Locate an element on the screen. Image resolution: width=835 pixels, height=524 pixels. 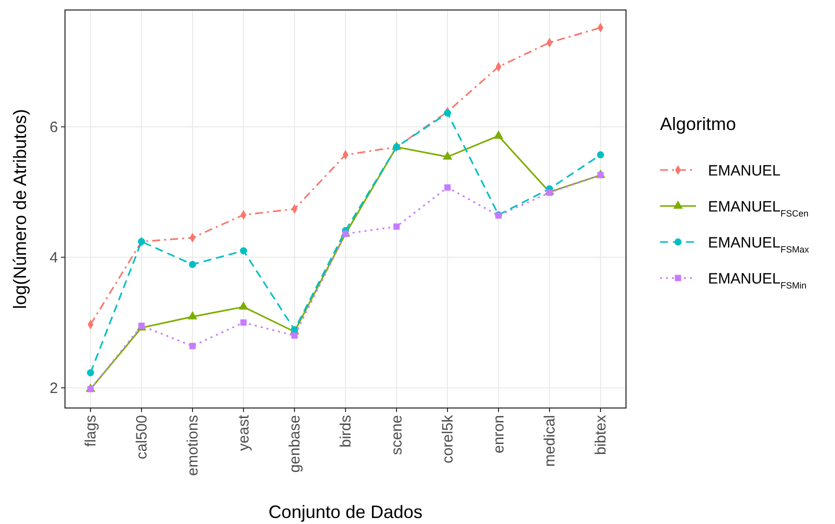
x-axis-title: Conjunto de Dados is located at coordinates (345, 512).